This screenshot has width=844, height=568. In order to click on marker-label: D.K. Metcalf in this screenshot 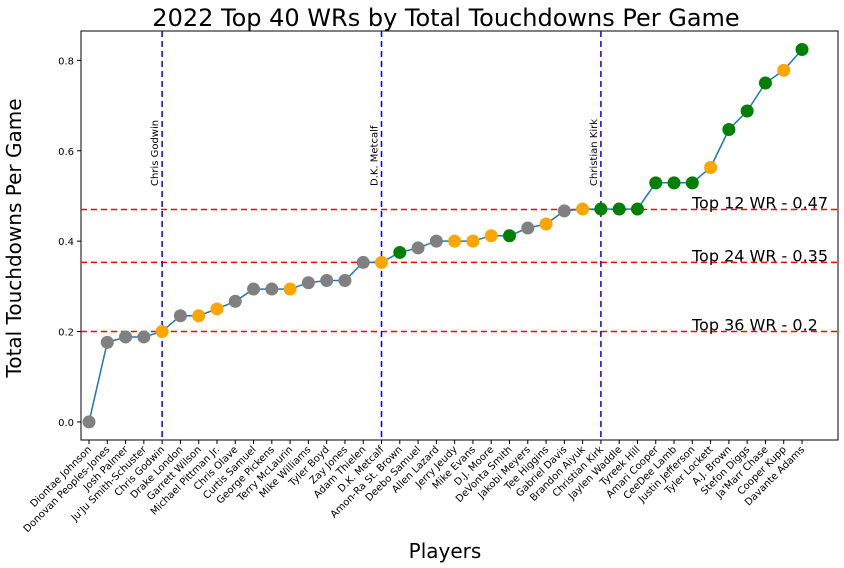, I will do `click(375, 155)`.